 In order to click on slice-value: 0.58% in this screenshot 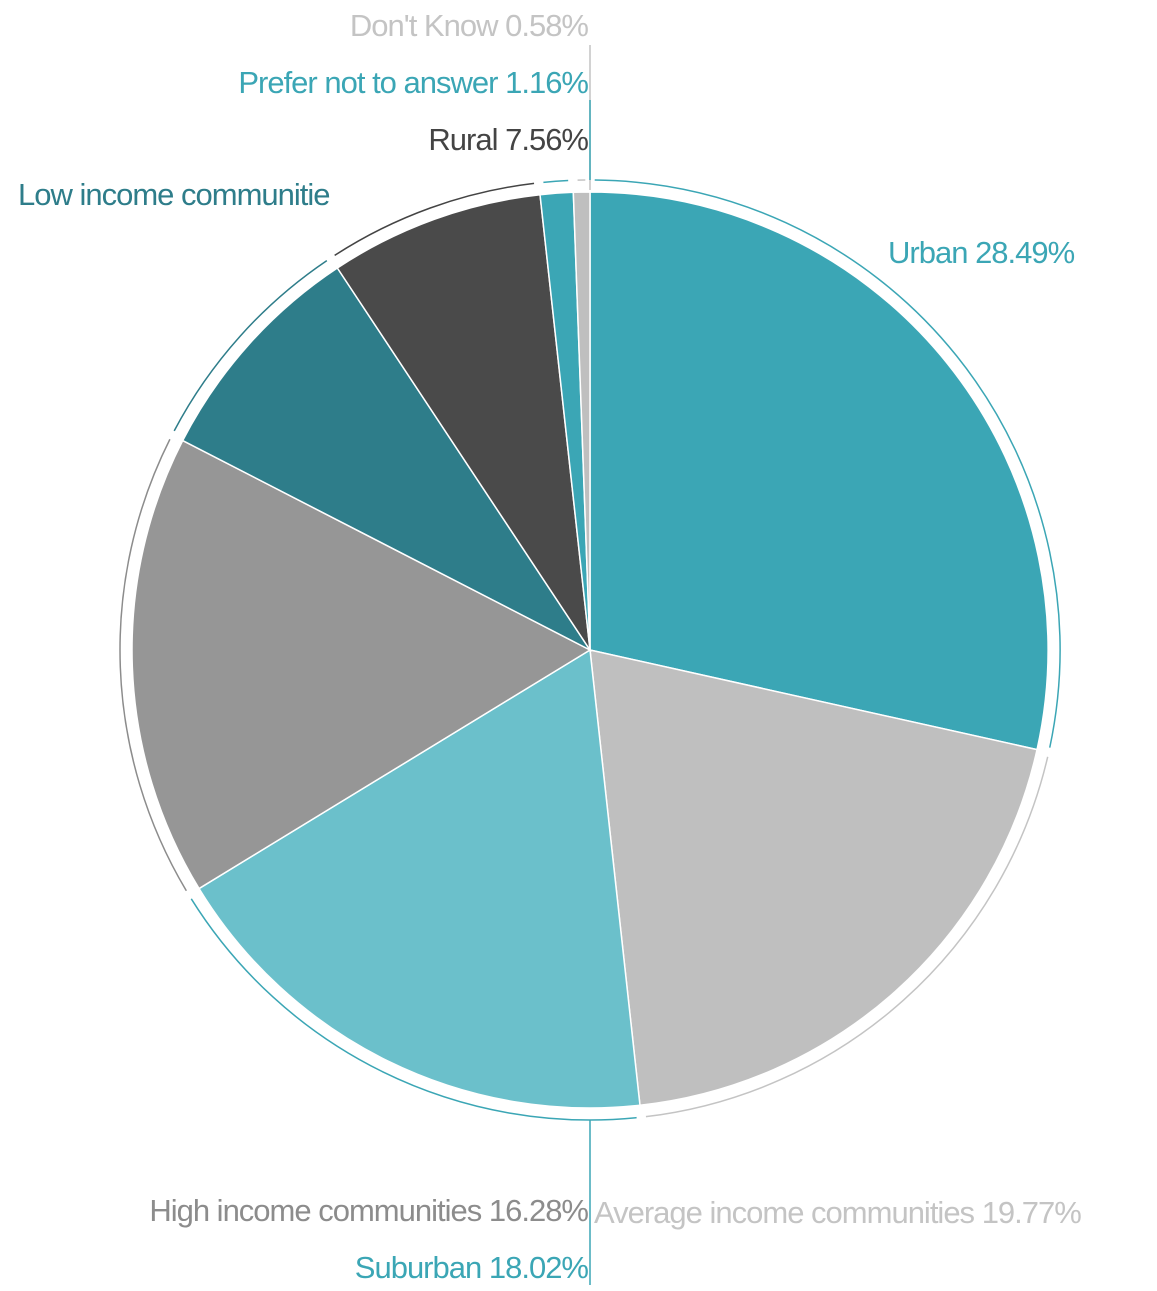, I will do `click(546, 25)`.